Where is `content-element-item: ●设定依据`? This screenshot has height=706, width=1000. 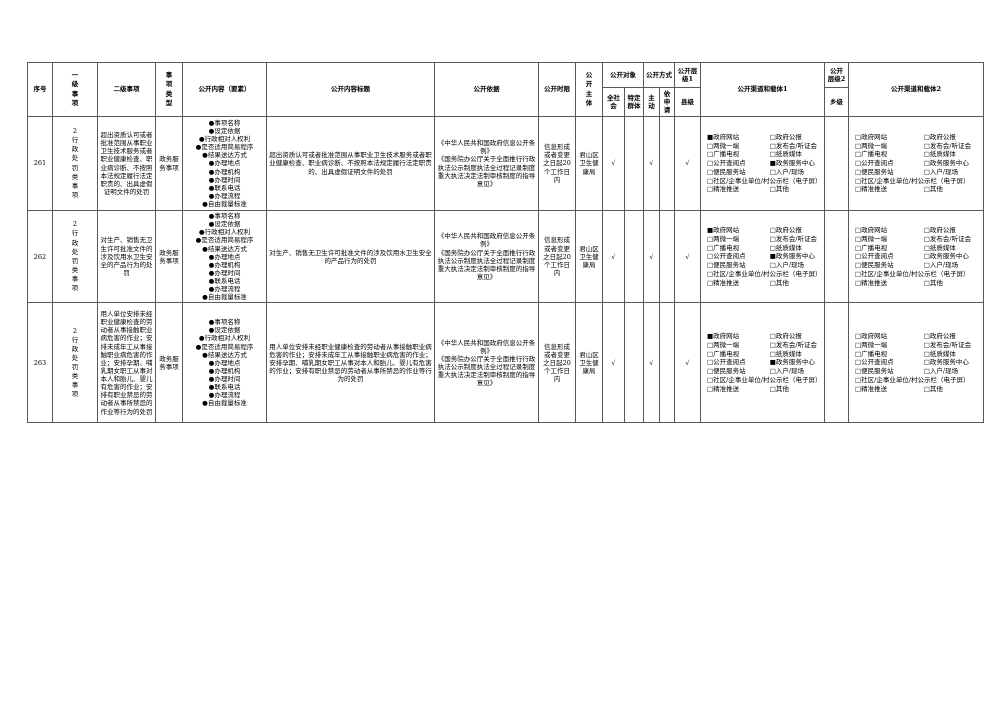 content-element-item: ●设定依据 is located at coordinates (224, 130).